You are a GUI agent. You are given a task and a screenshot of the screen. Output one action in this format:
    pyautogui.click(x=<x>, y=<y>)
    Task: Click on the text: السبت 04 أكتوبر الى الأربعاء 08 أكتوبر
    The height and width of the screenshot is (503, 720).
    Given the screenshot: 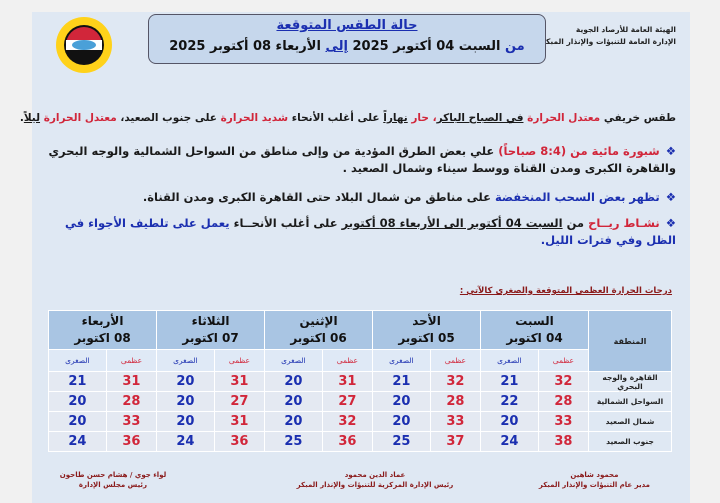 What is the action you would take?
    pyautogui.click(x=452, y=223)
    